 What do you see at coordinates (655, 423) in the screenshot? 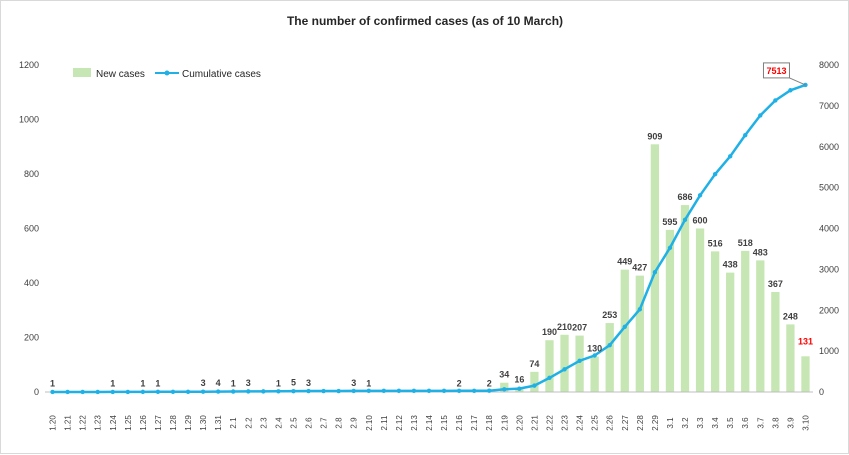
I see `x-tick-label: 2.29` at bounding box center [655, 423].